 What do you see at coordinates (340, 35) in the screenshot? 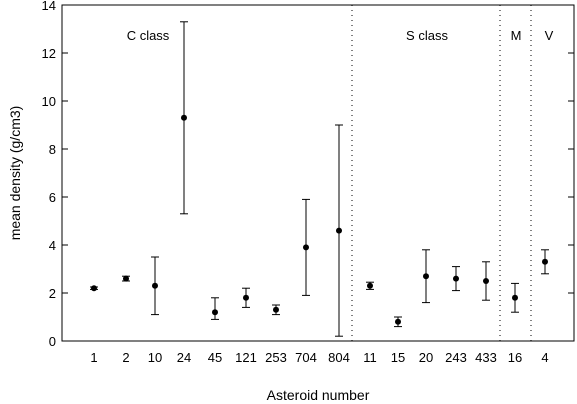
I see `class-labels: C class S class M V` at bounding box center [340, 35].